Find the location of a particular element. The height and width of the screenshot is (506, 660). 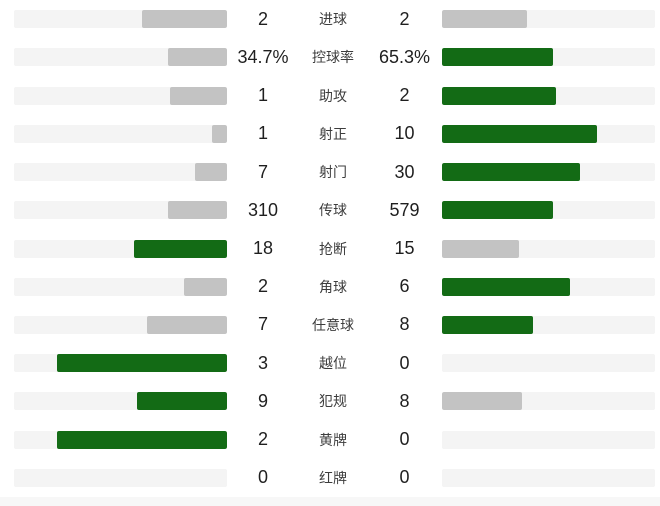

stat-label: 控球率 is located at coordinates (333, 57).